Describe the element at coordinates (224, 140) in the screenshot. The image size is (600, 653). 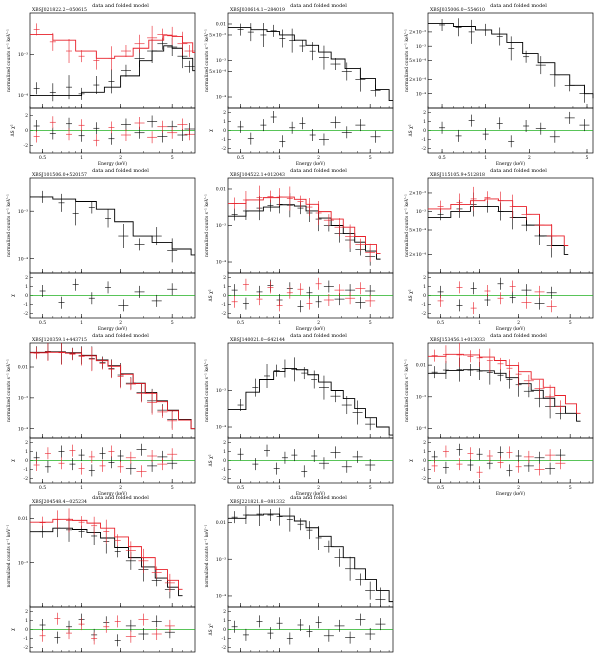
I see `residual-tick-label: -1` at that location.